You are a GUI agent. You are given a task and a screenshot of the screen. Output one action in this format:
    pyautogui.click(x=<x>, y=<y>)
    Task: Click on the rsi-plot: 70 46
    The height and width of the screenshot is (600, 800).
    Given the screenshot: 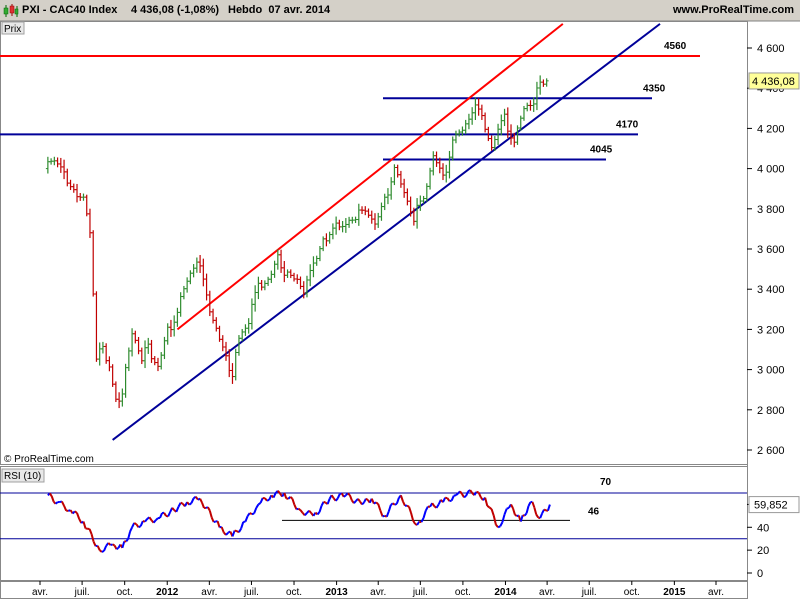 What is the action you would take?
    pyautogui.click(x=373, y=515)
    